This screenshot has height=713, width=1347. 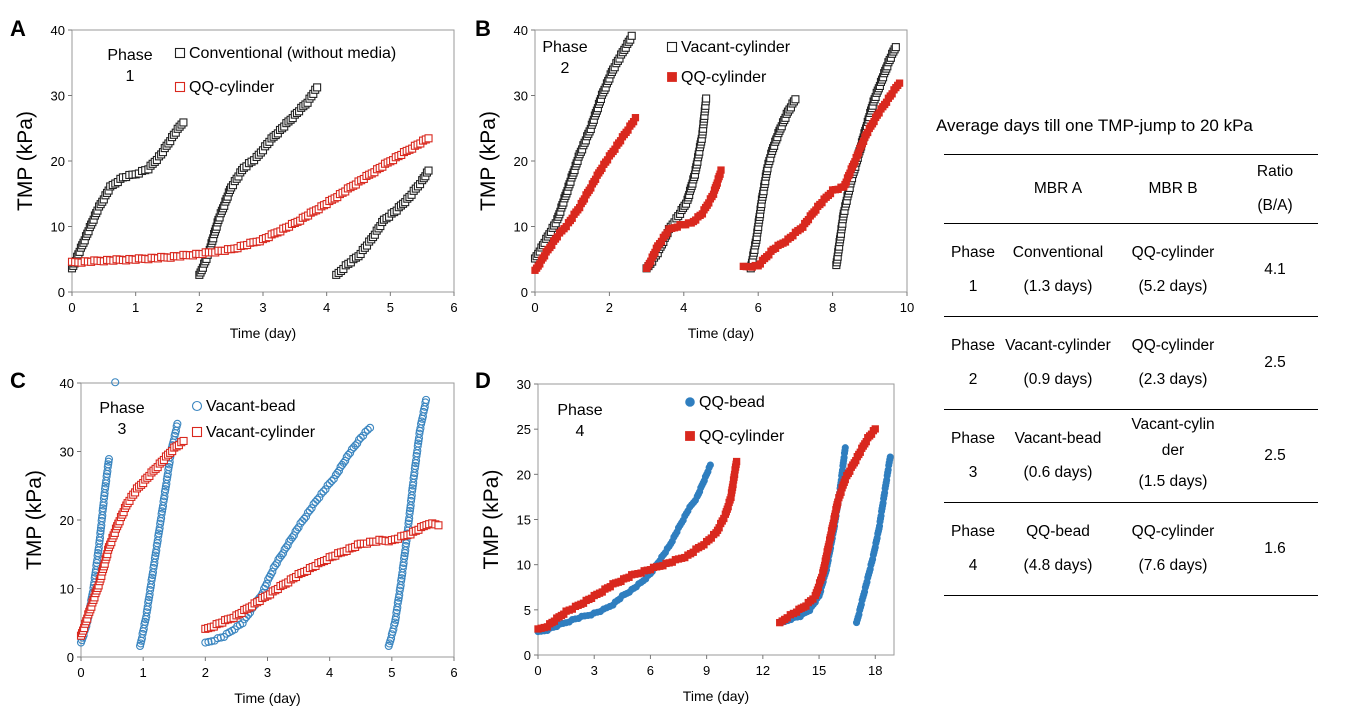 What do you see at coordinates (524, 474) in the screenshot?
I see `y-tick-label: 20` at bounding box center [524, 474].